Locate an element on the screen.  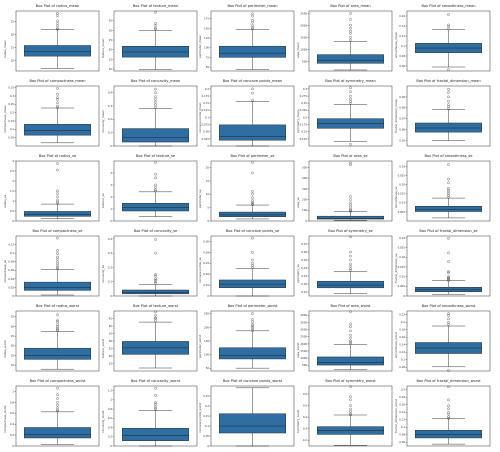
y-axis-label: concave points_mean is located at coordinates (200, 117).